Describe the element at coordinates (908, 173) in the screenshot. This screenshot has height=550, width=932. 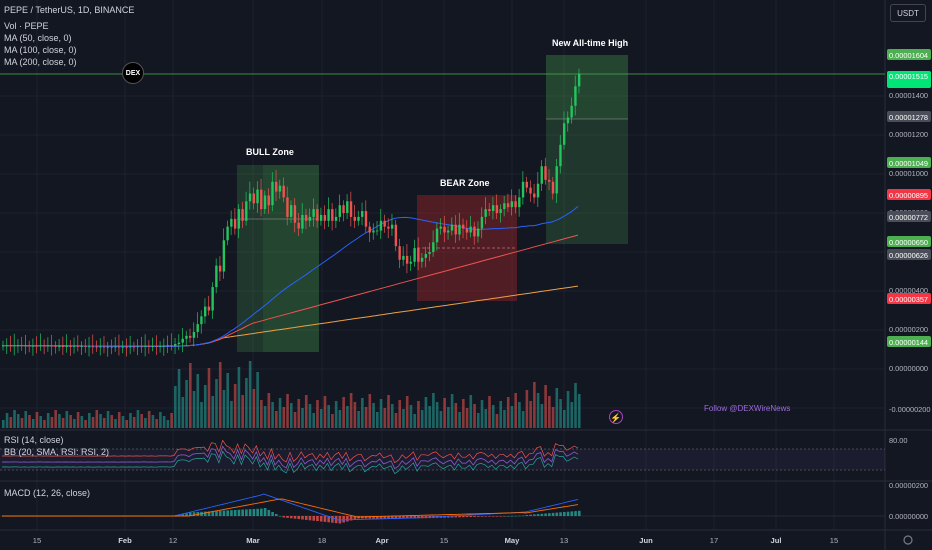
I see `price-axis-label: 0.00001000` at that location.